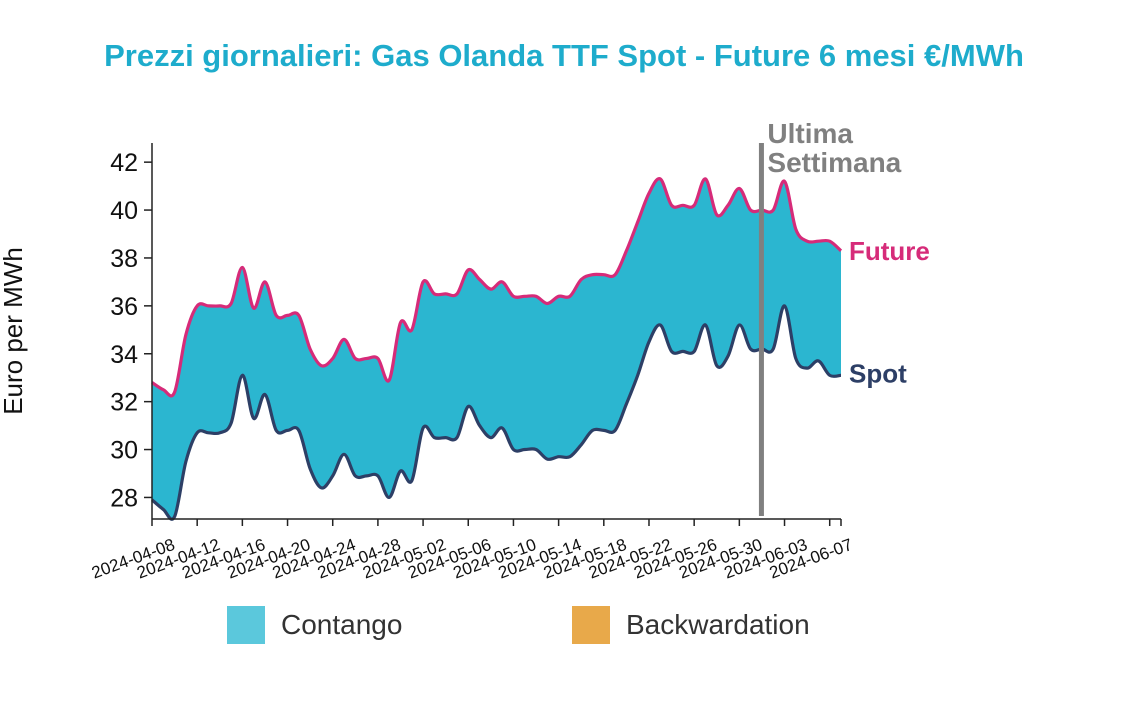  I want to click on series-label-future: Future, so click(889, 251).